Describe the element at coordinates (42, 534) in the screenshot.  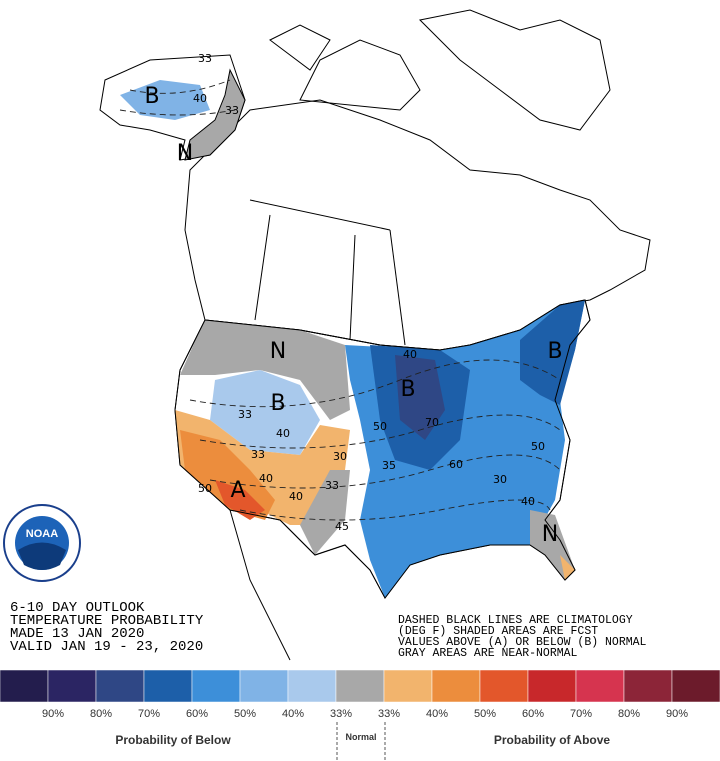
I see `logo-text: NOAA` at that location.